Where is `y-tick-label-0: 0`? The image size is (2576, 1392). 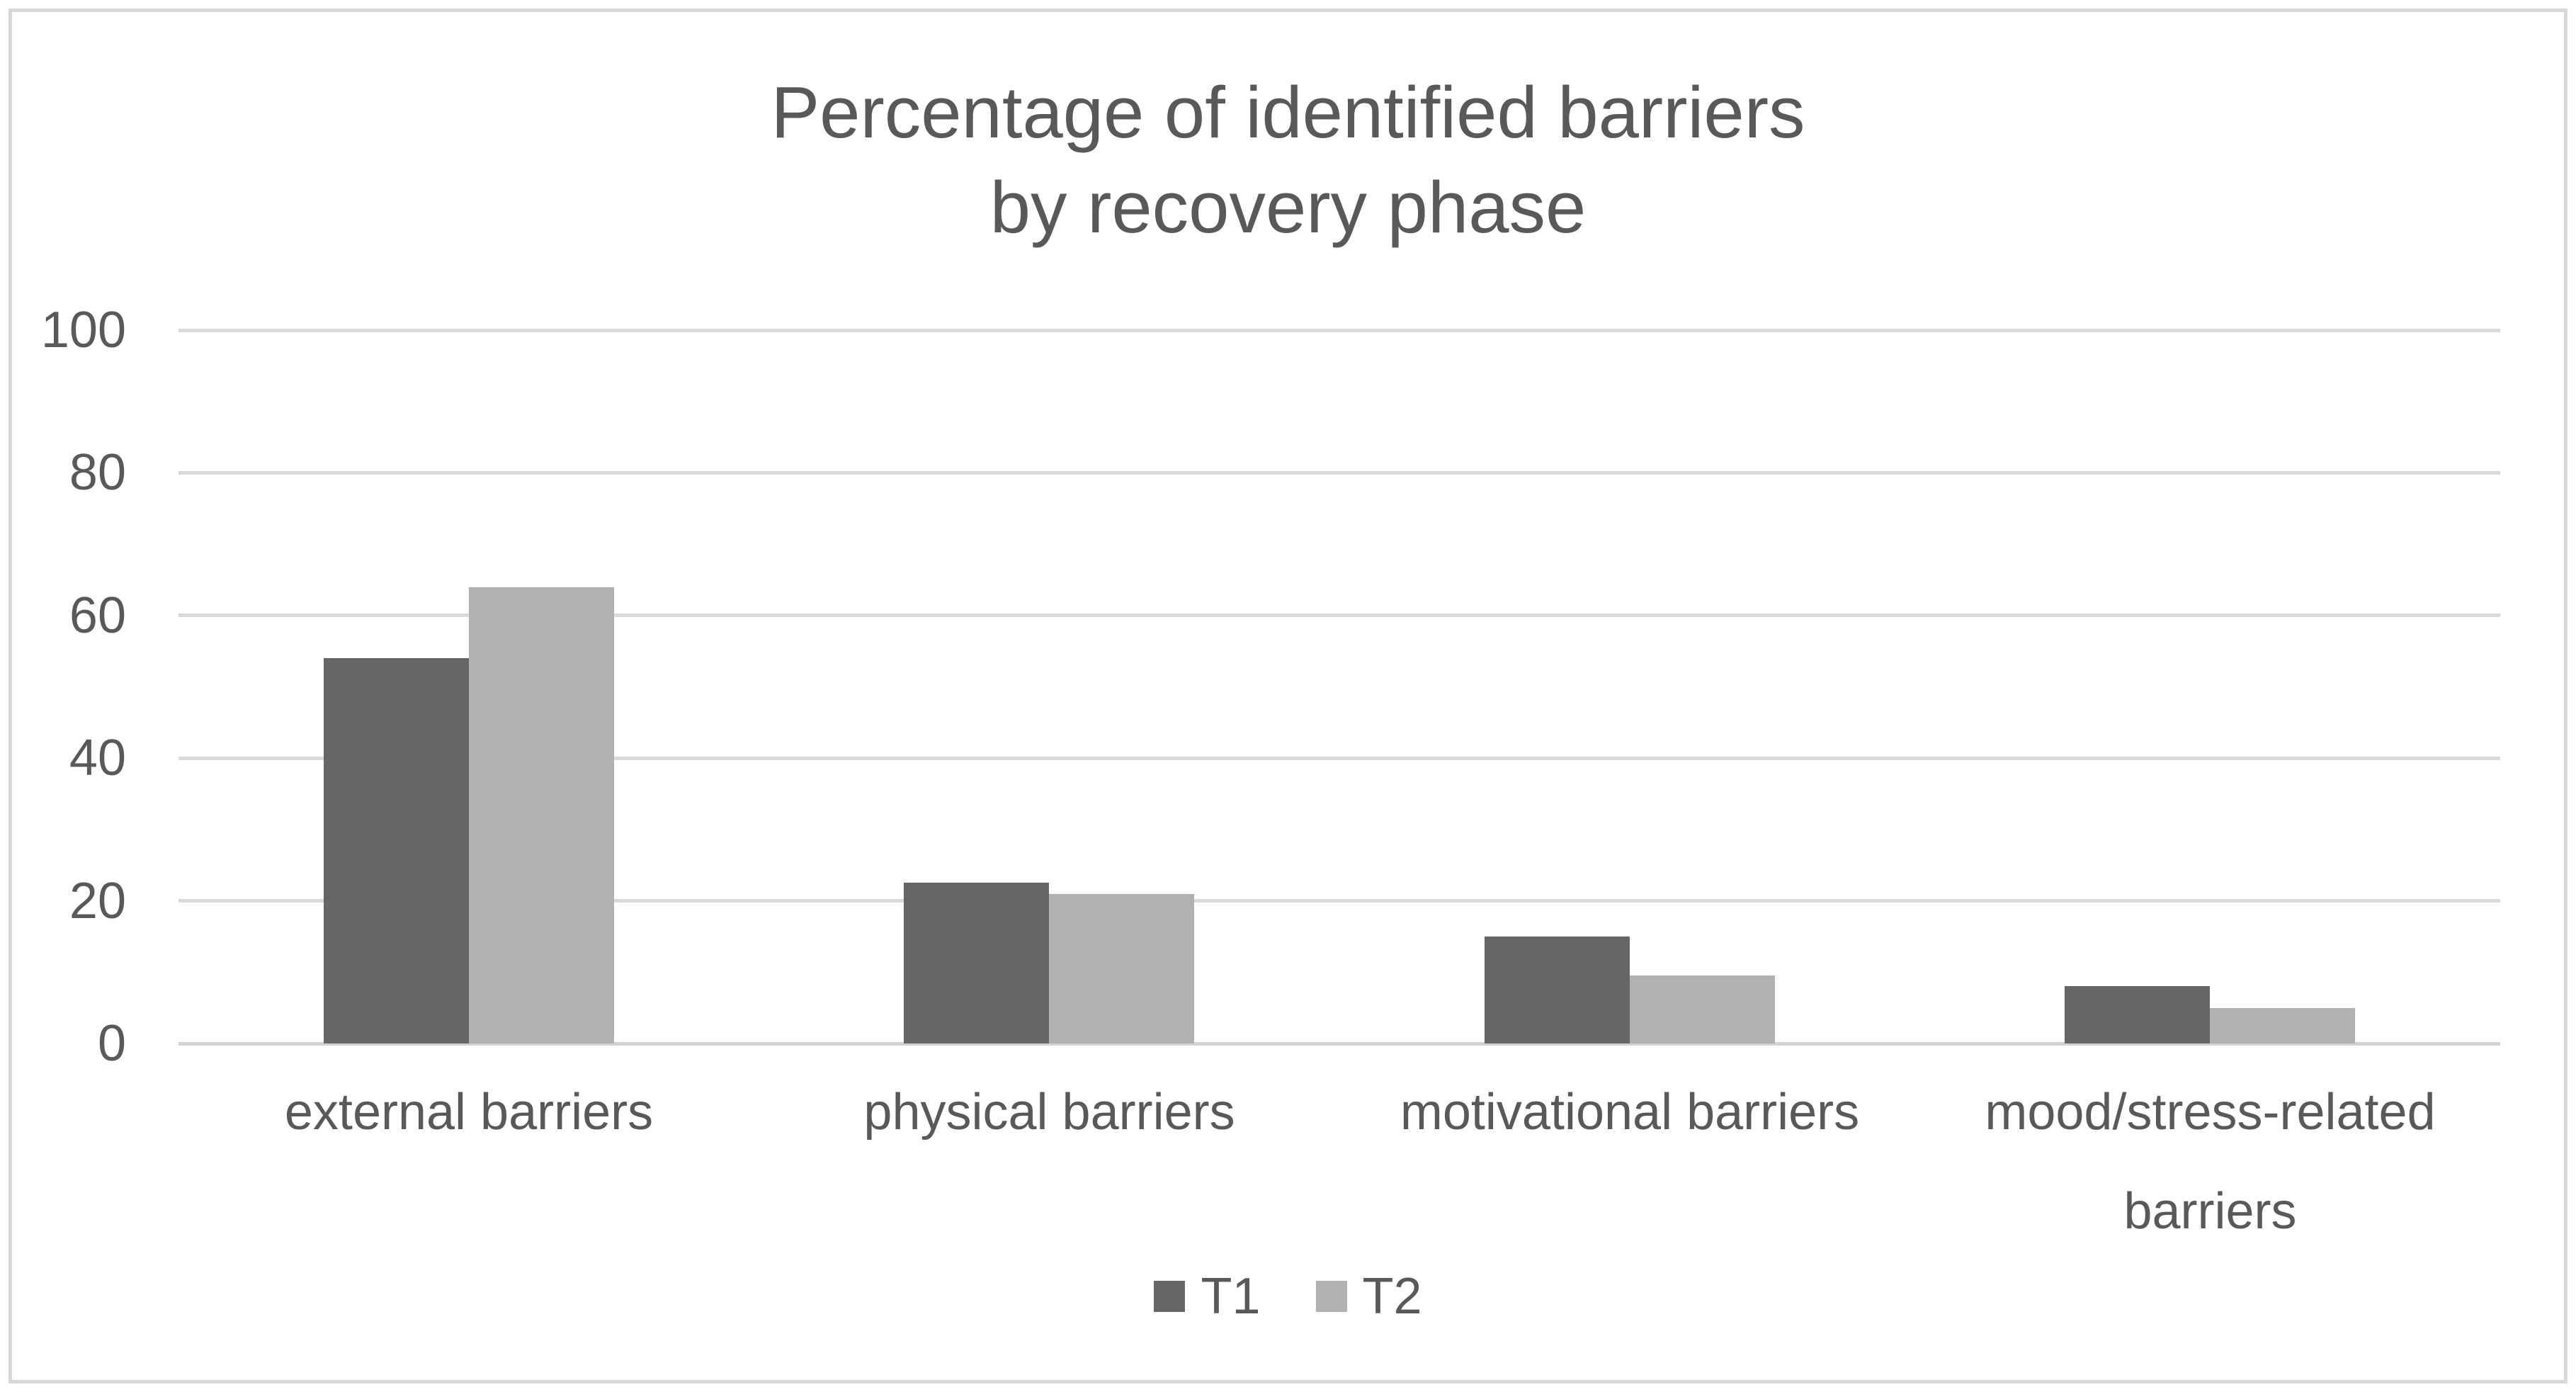
y-tick-label-0: 0 is located at coordinates (111, 1043).